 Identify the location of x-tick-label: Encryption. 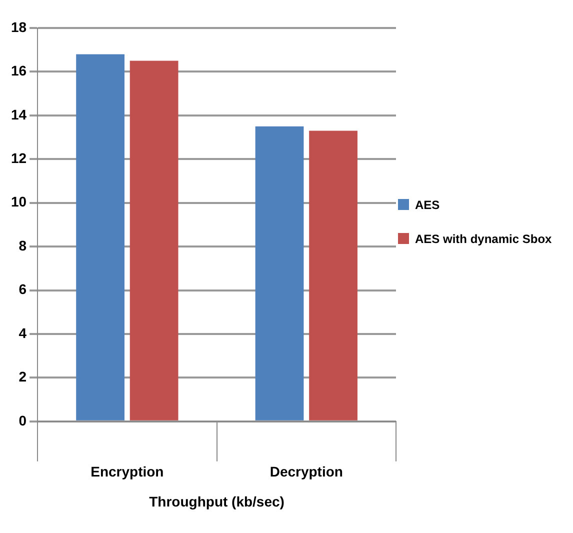
(127, 472).